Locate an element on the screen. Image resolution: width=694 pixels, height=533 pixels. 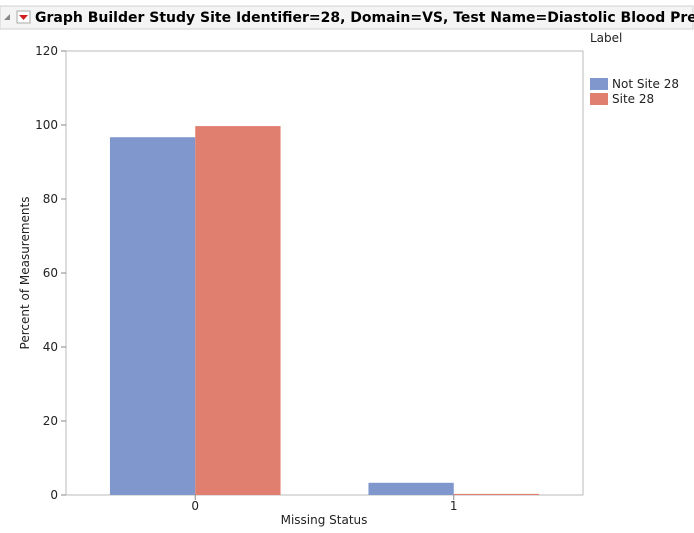
x-tick-label: 1 is located at coordinates (454, 506).